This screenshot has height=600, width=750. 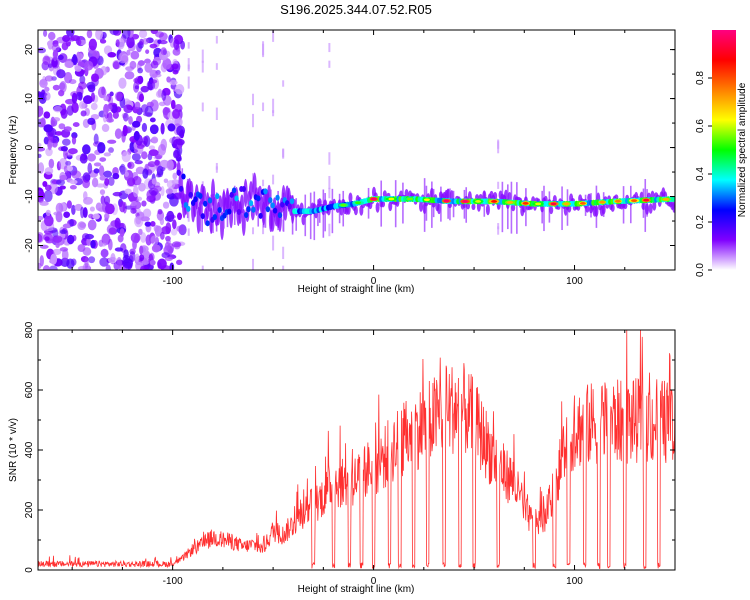 What do you see at coordinates (29, 329) in the screenshot?
I see `y-tick-label: 800` at bounding box center [29, 329].